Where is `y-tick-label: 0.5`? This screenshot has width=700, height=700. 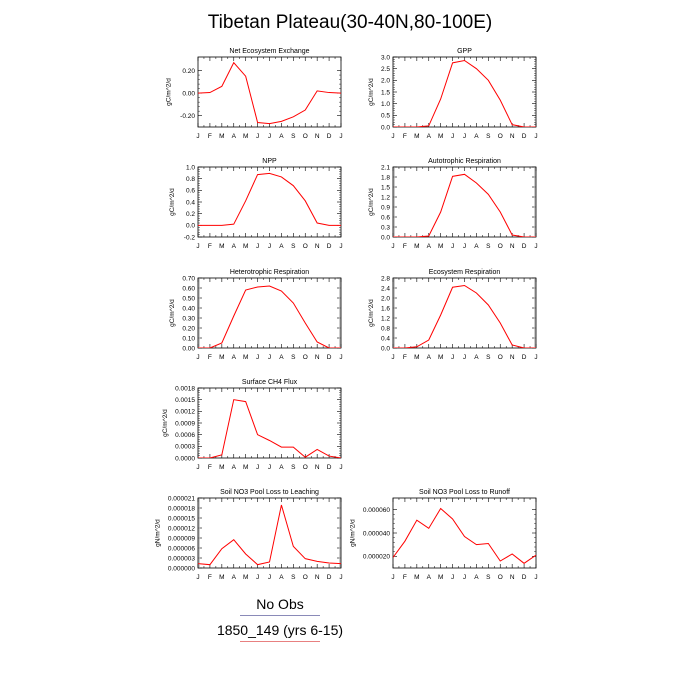 y-tick-label: 0.5 is located at coordinates (385, 116).